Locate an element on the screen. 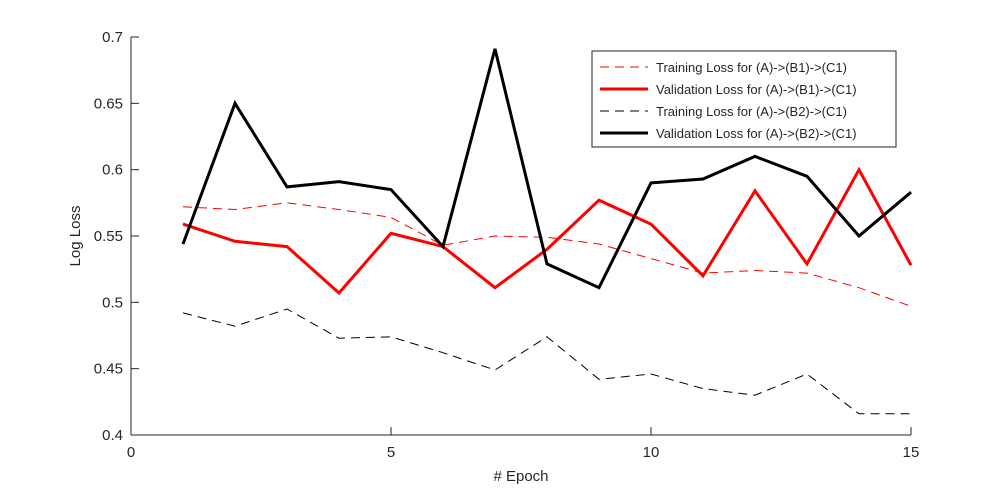 The height and width of the screenshot is (490, 1007). y-tick-label: 0.6 is located at coordinates (112, 170).